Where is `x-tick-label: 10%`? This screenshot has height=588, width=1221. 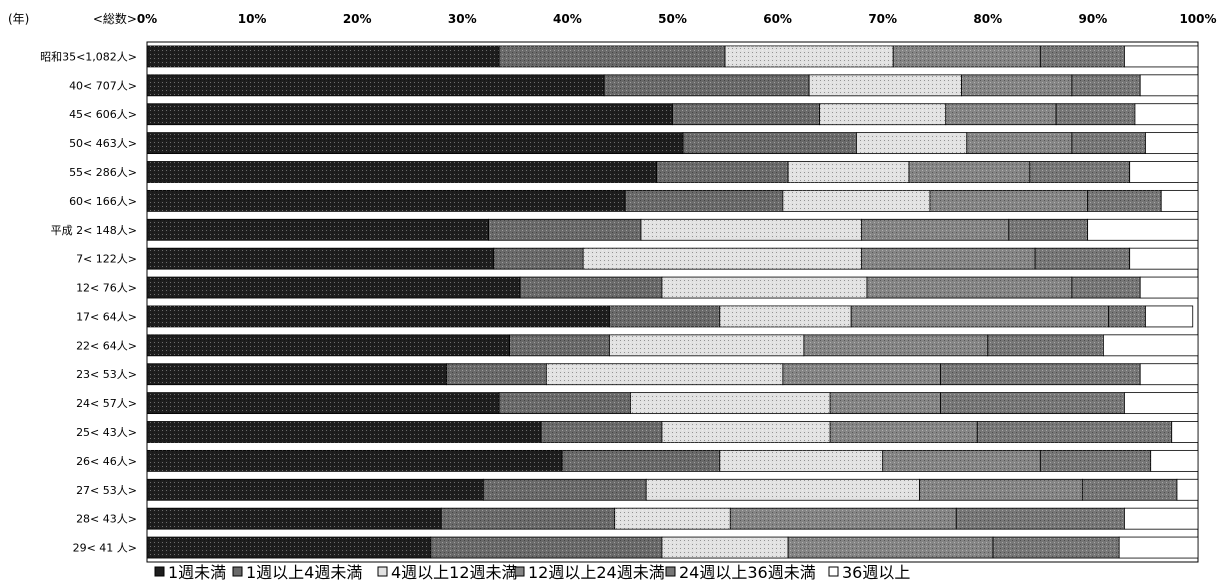
x-tick-label: 10% is located at coordinates (252, 19).